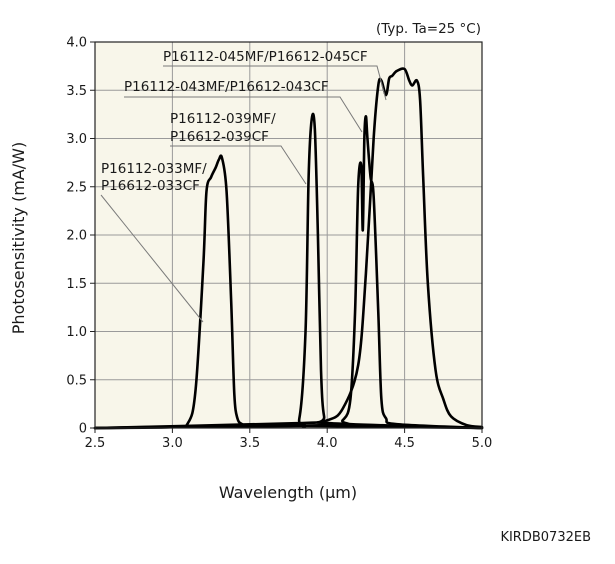 This screenshot has width=615, height=564. I want to click on document-id: KIRDB0732EB, so click(545, 537).